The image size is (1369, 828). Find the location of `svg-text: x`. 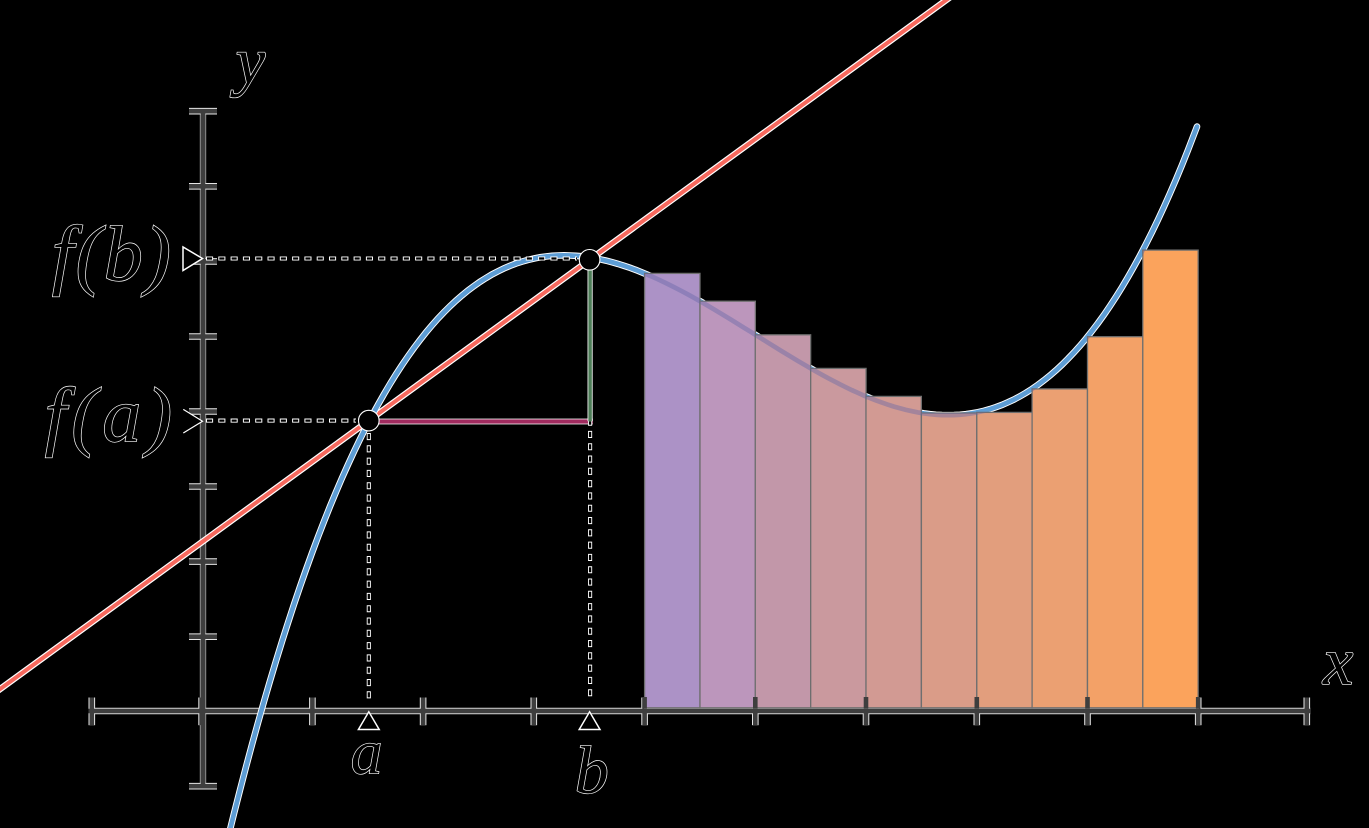

svg-text: x is located at coordinates (1337, 661).